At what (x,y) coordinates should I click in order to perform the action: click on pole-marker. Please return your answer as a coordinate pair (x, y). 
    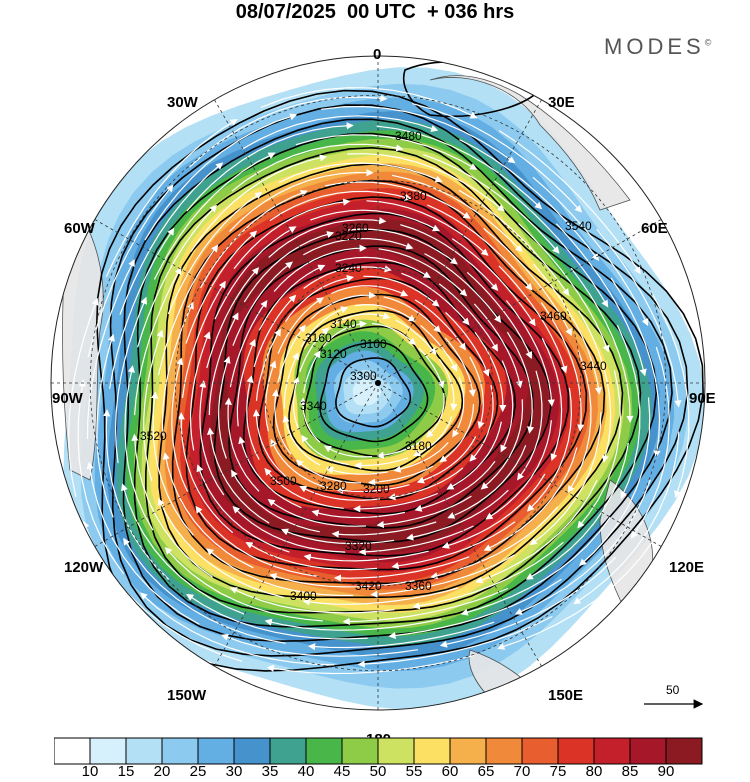
    Looking at the image, I should click on (378, 383).